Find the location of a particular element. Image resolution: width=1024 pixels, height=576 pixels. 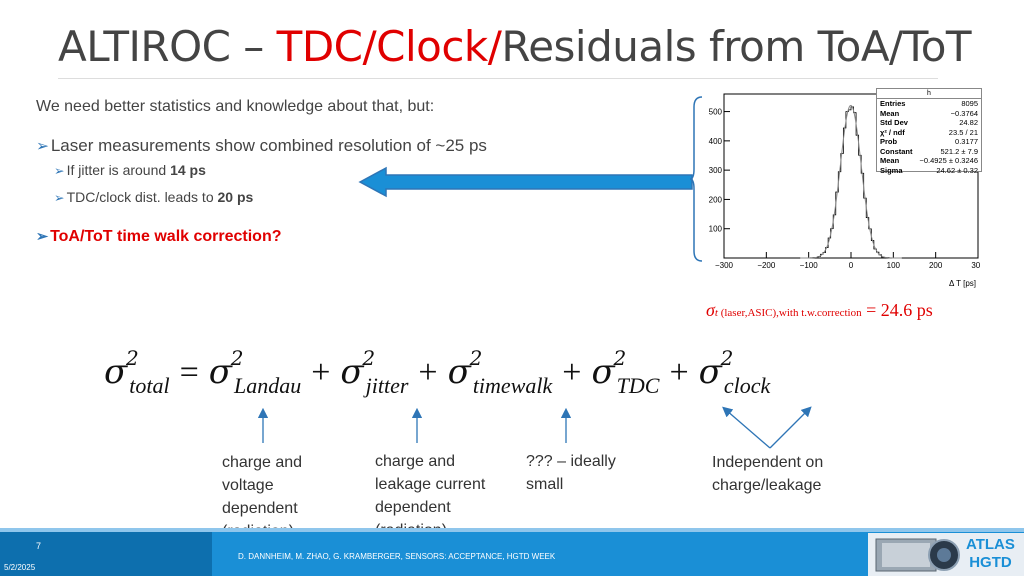

annotation-timewalk: ??? – ideally small is located at coordinates (571, 473).